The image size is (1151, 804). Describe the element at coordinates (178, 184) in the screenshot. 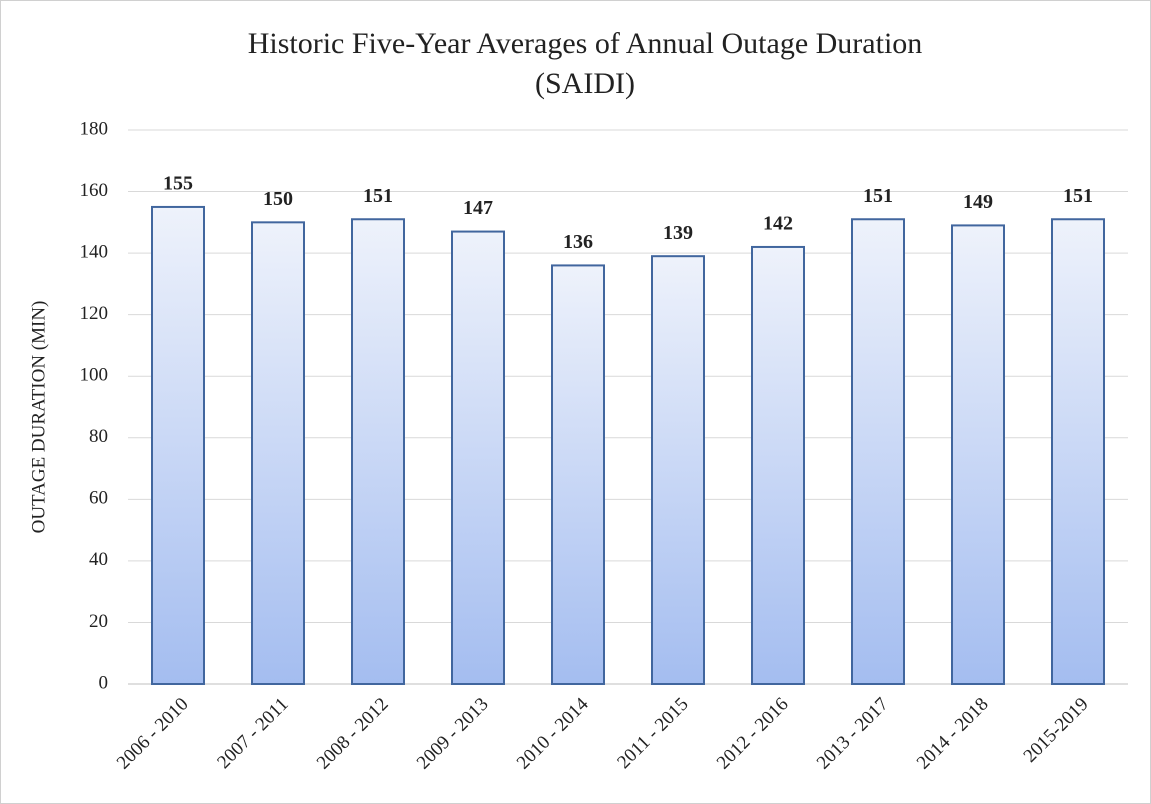

I see `value-label: 155` at that location.